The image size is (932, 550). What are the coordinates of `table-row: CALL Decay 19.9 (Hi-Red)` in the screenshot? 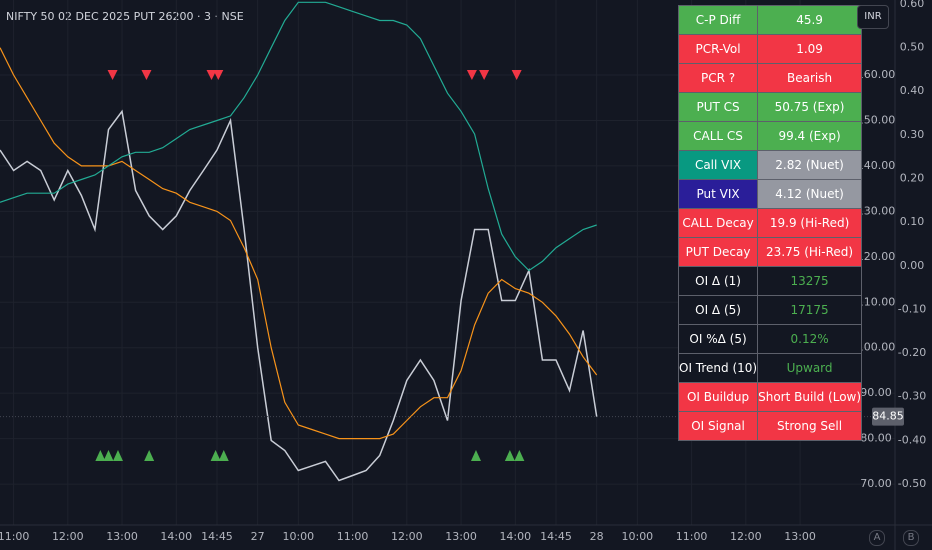 It's located at (770, 223).